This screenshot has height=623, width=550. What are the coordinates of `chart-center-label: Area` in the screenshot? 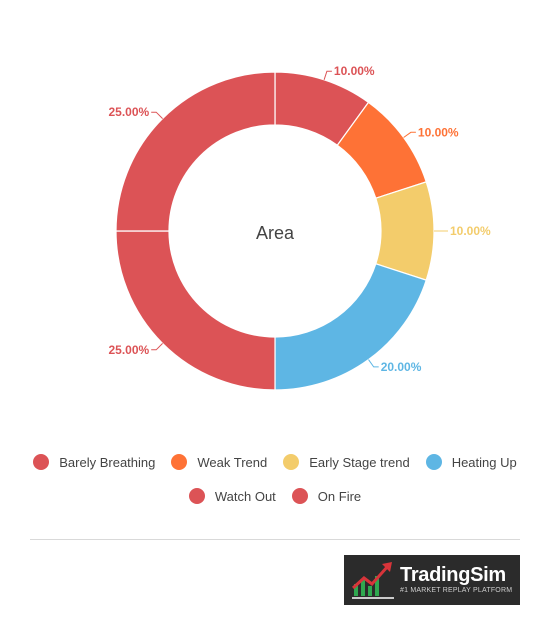 It's located at (275, 233).